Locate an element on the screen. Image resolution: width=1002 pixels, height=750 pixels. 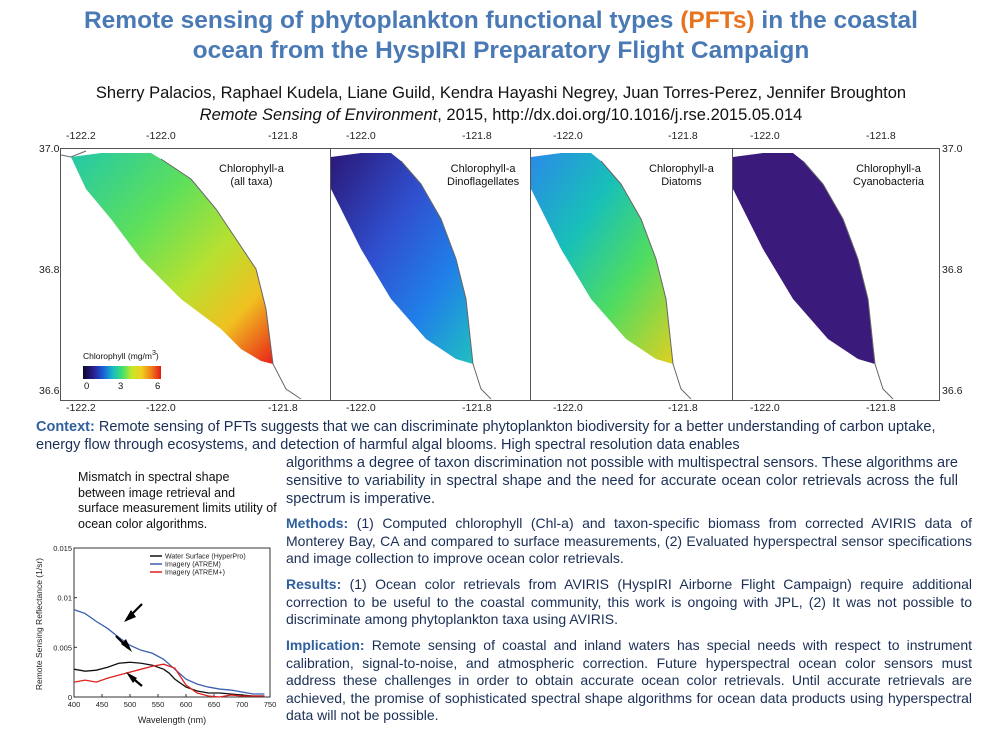
x-axis-label: Wavelength (nm) is located at coordinates (172, 720).